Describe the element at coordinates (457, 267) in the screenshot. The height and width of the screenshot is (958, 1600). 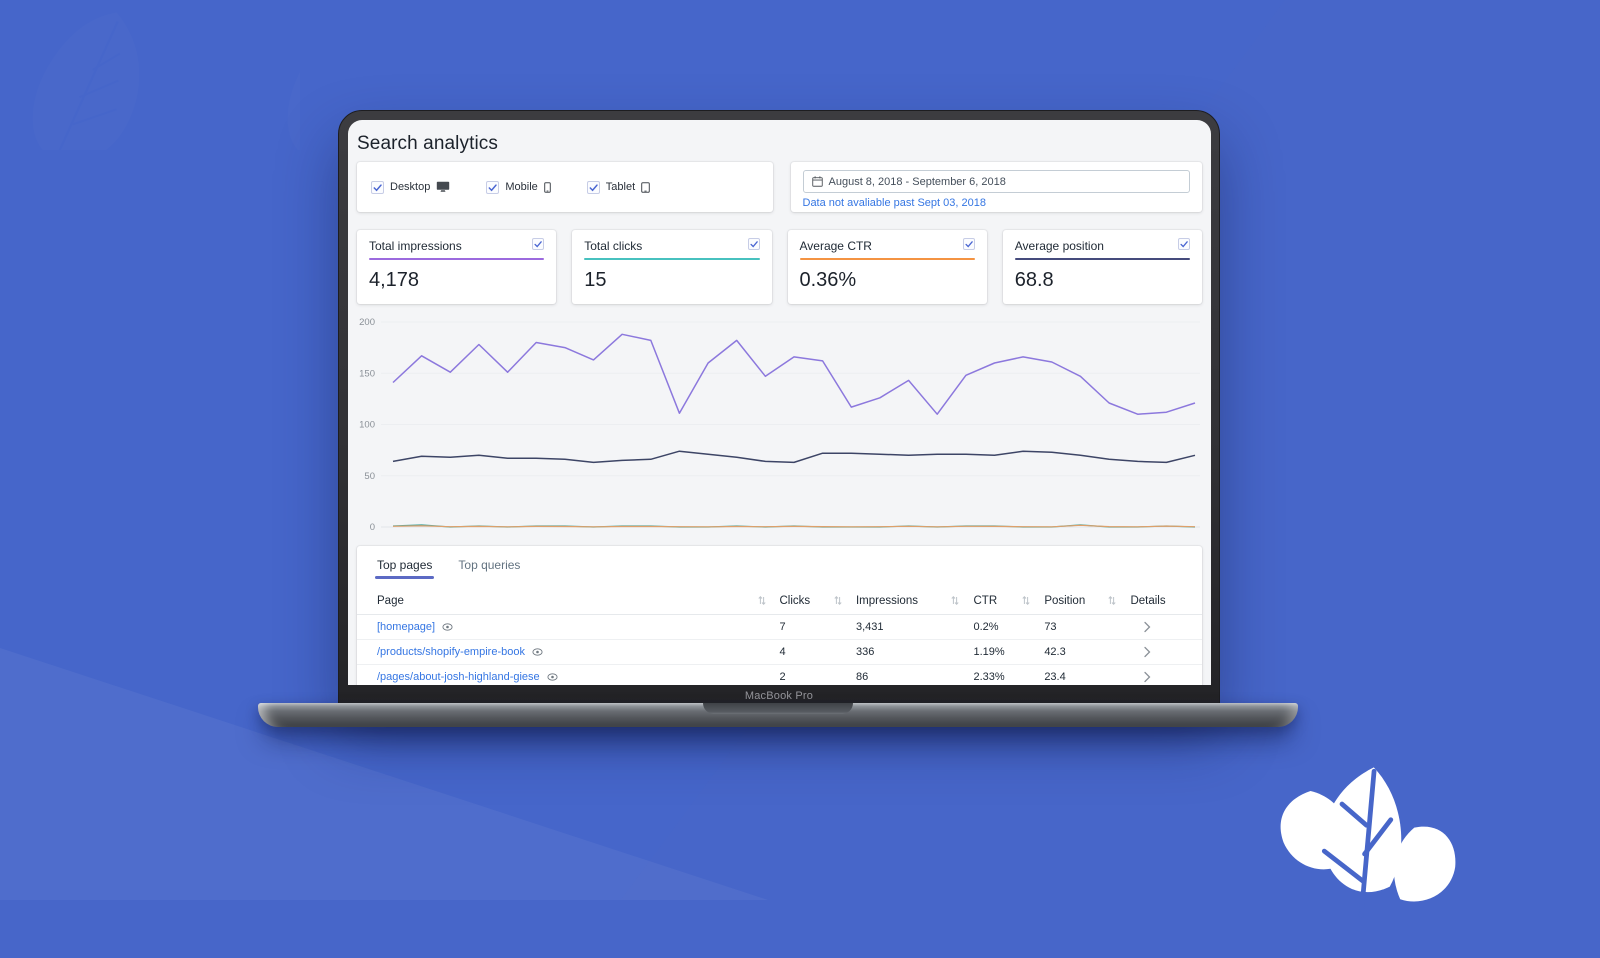
I see `metric-card-impressions: Total impressions 4,178` at that location.